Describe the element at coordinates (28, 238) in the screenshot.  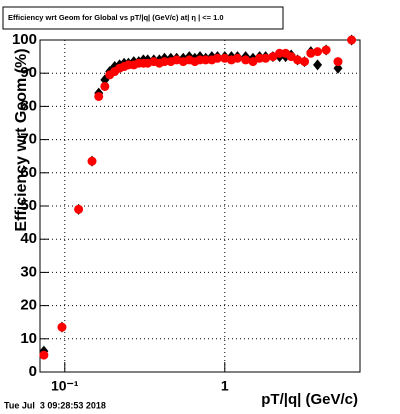
I see `y-tick-label: 40` at that location.